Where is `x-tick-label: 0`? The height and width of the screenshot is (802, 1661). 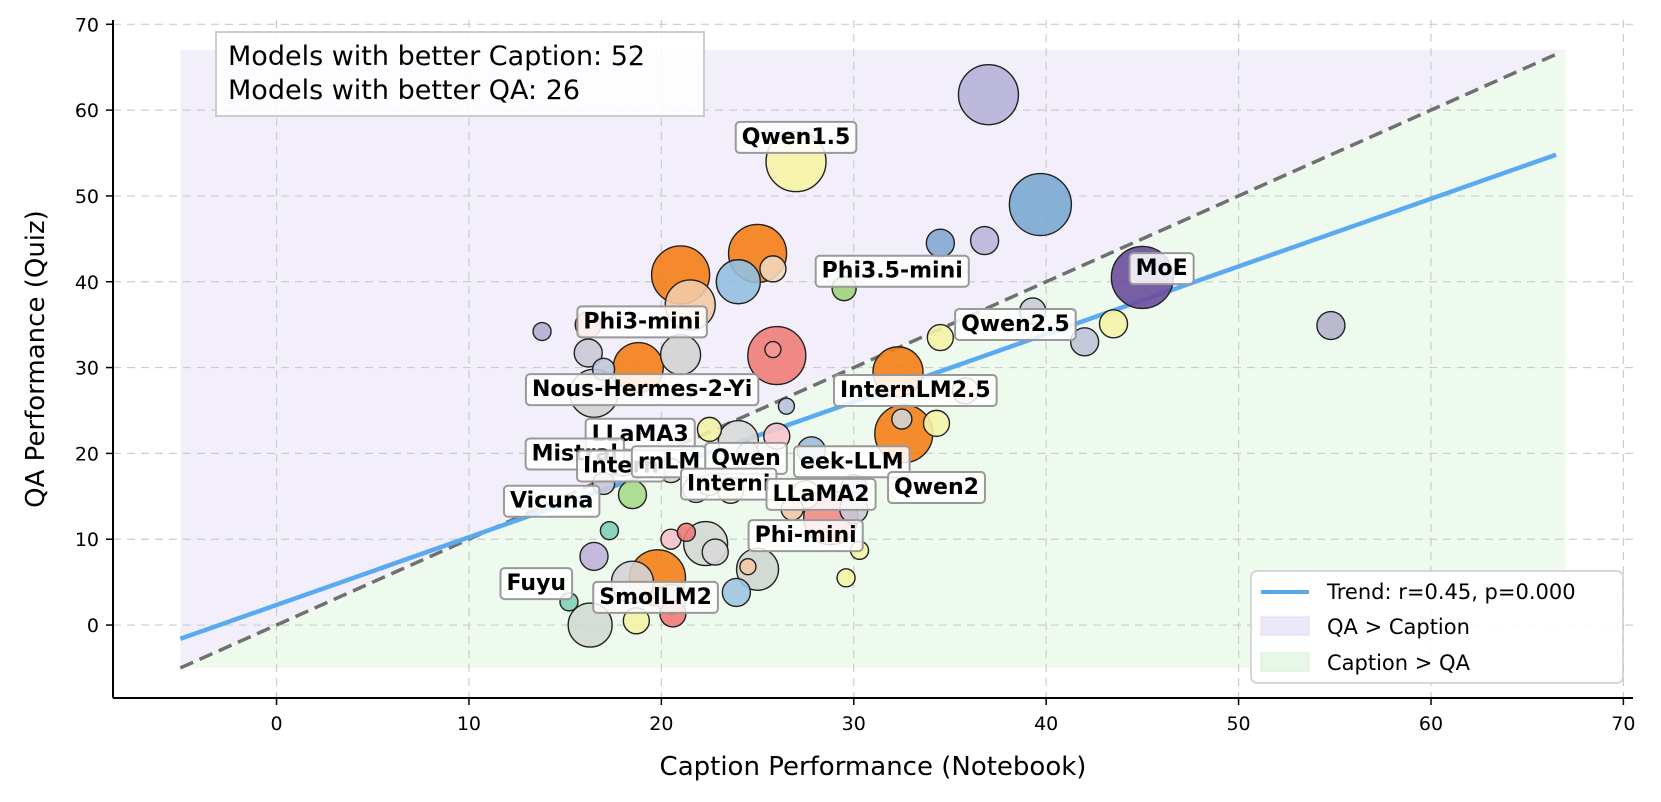
x-tick-label: 0 is located at coordinates (276, 724).